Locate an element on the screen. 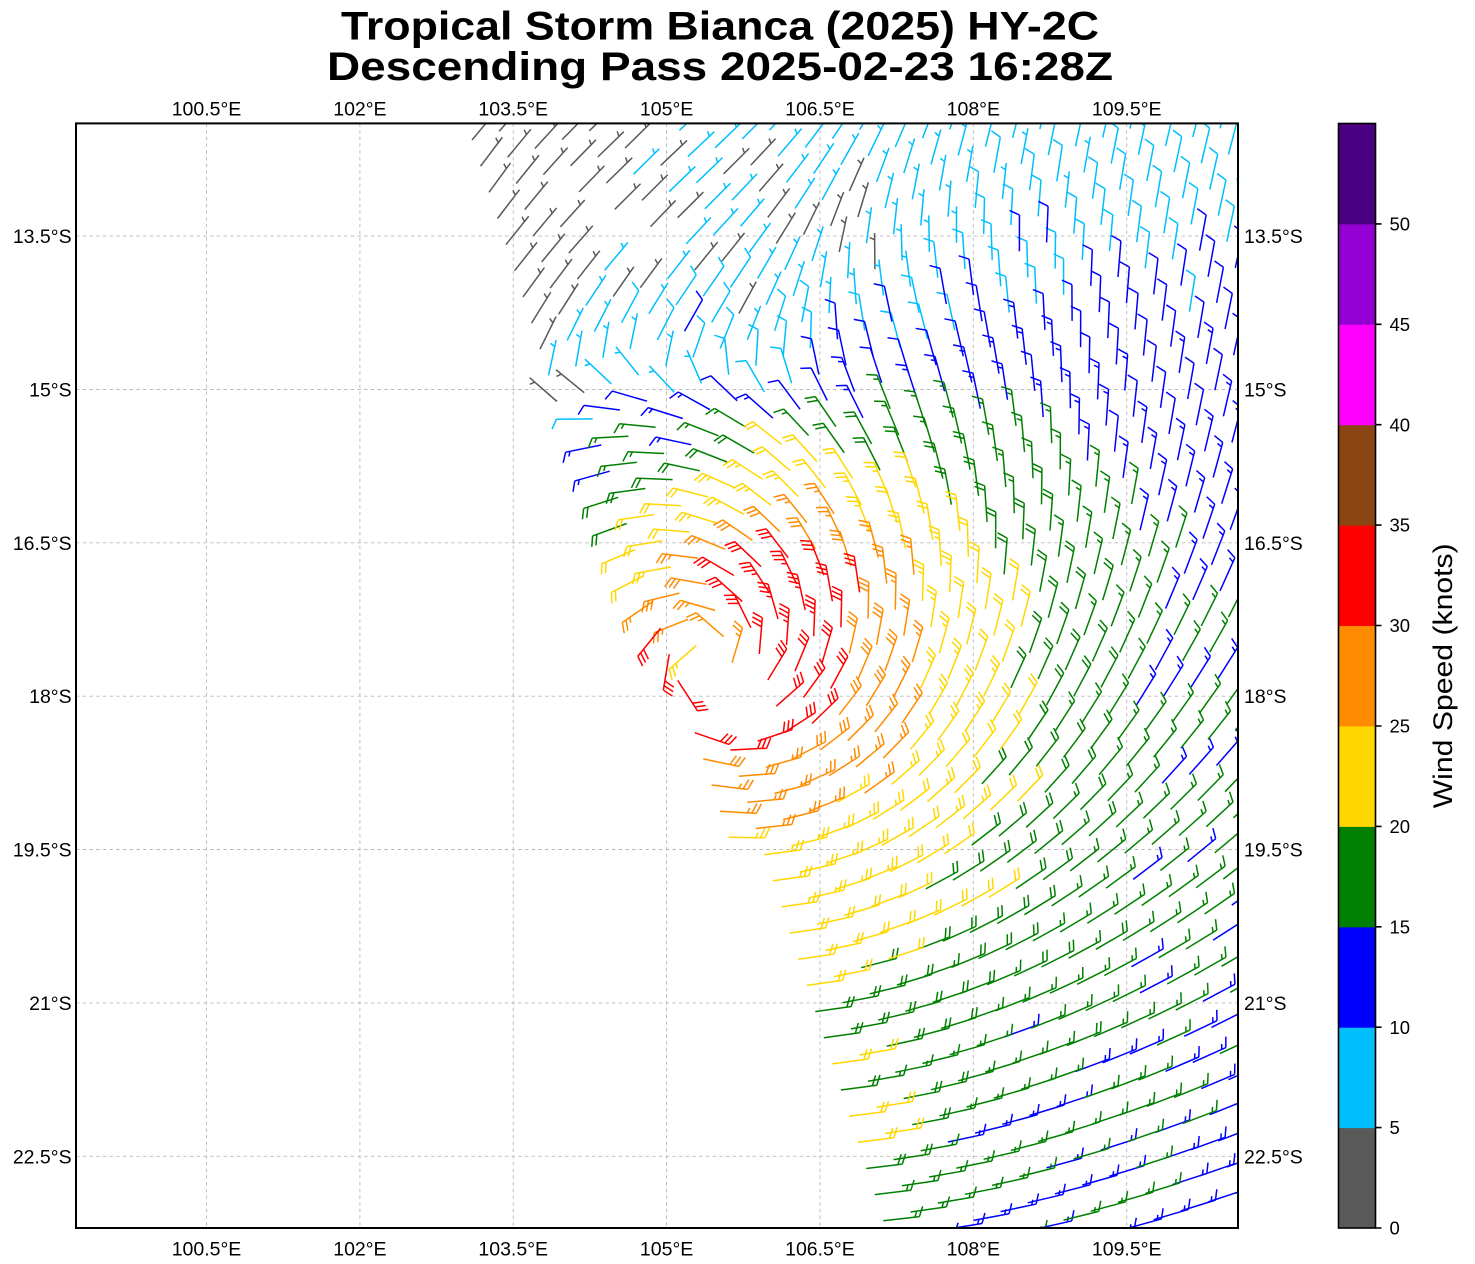 The width and height of the screenshot is (1475, 1264). svg-text: 40 is located at coordinates (1400, 424).